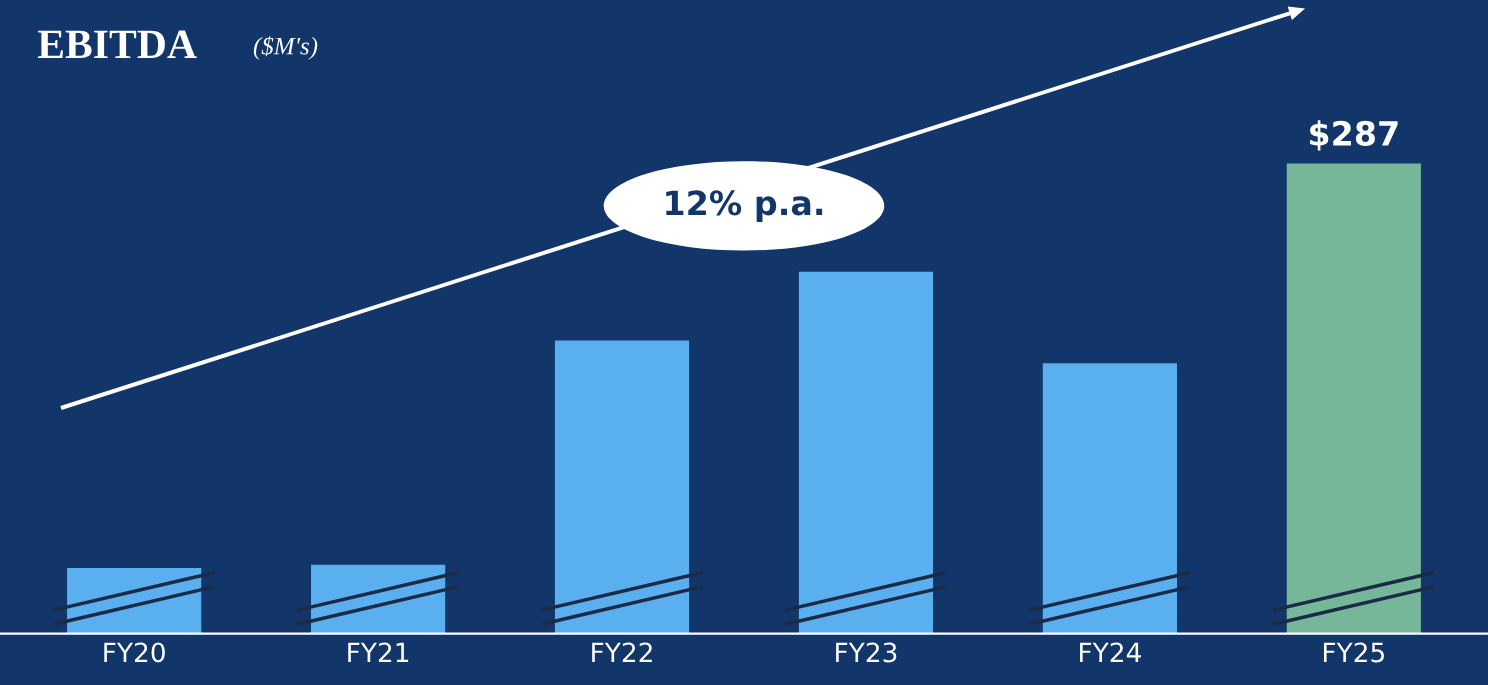 The image size is (1488, 685). Describe the element at coordinates (744, 206) in the screenshot. I see `annotation: 12% p.a.` at that location.